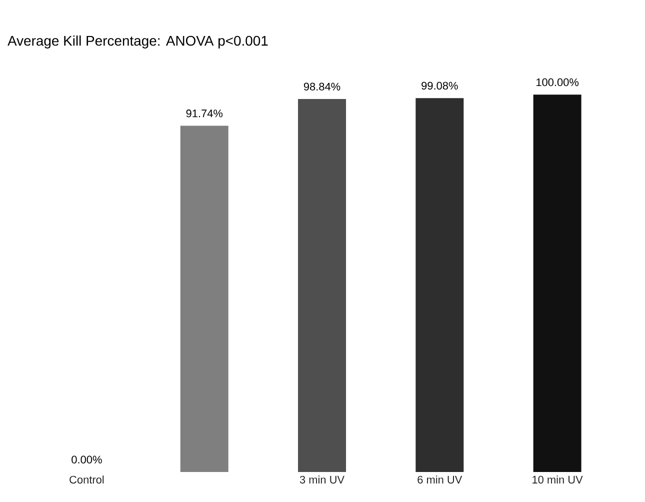 The height and width of the screenshot is (502, 645). What do you see at coordinates (87, 460) in the screenshot?
I see `data-label: 0.00%` at bounding box center [87, 460].